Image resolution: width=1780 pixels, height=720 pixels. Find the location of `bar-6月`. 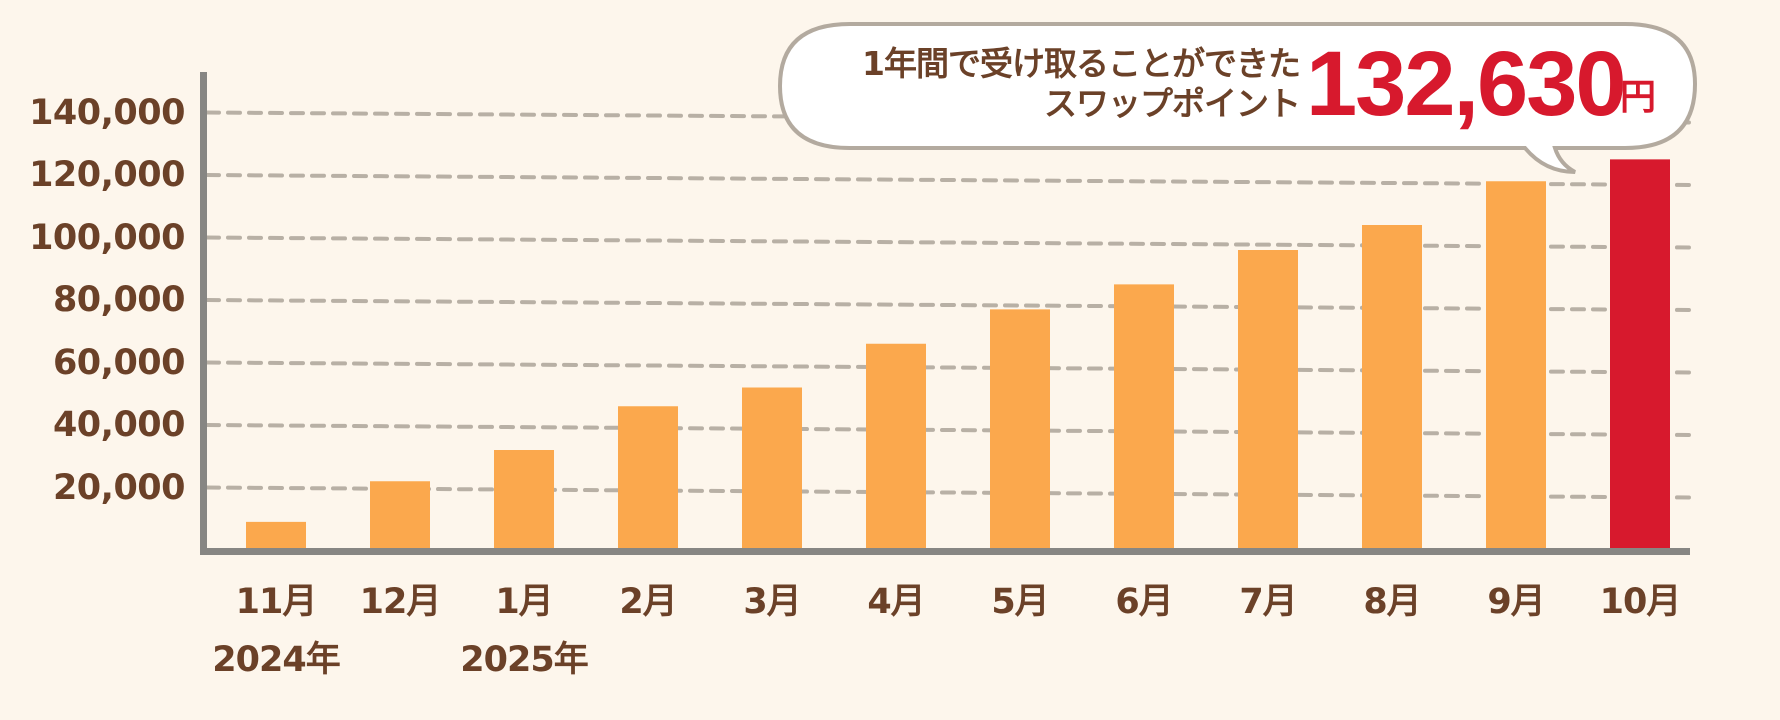

bar-6月 is located at coordinates (1144, 417).